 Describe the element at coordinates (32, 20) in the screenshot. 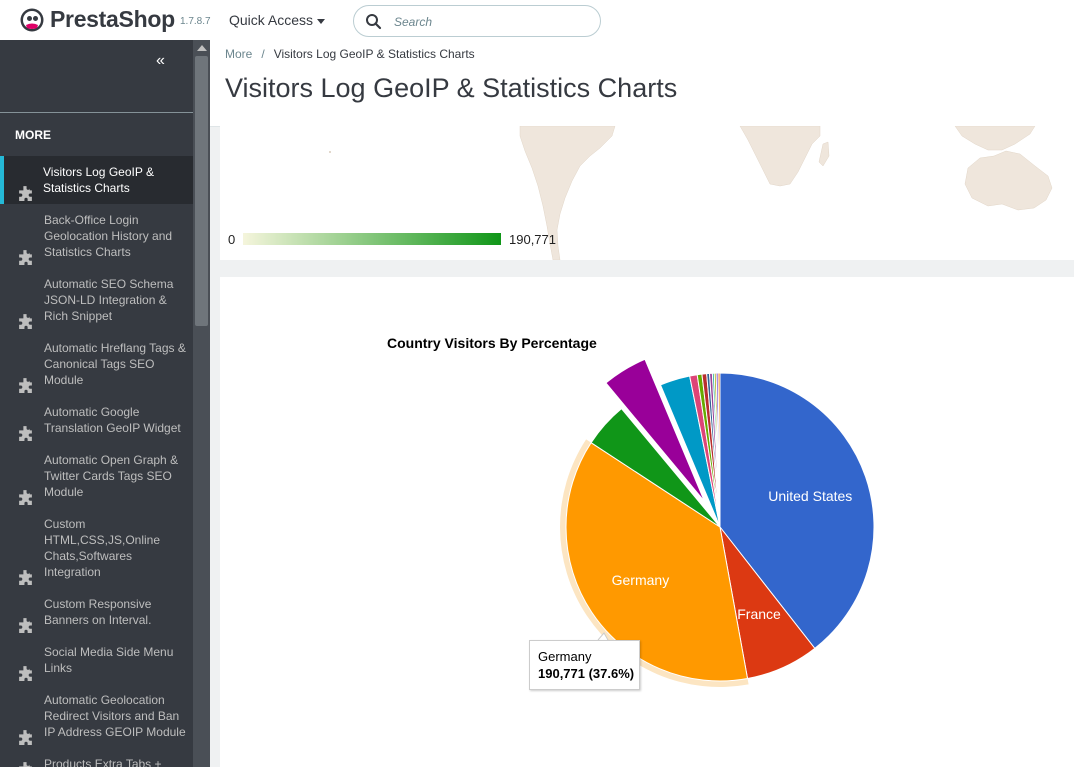

I see `prestashop-logo-icon` at that location.